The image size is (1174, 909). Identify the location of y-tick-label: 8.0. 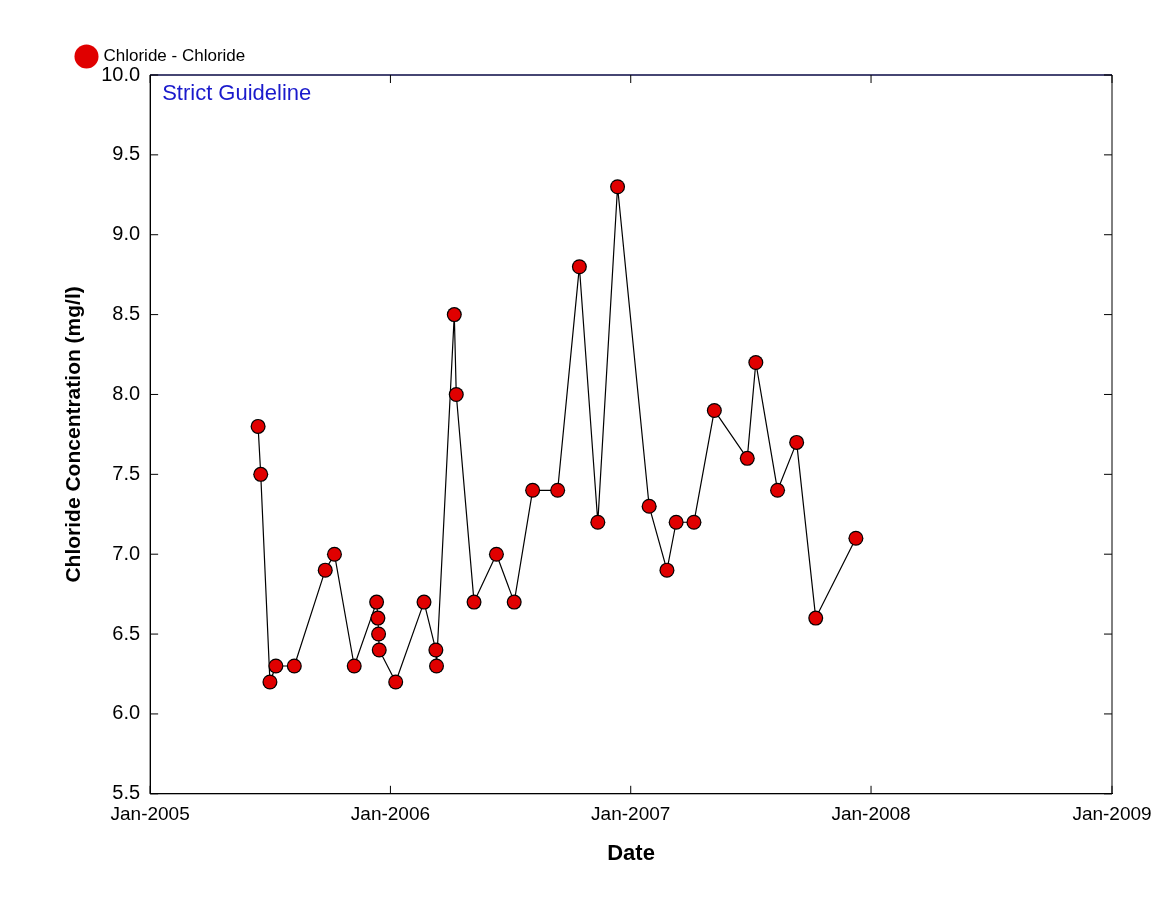
(126, 392).